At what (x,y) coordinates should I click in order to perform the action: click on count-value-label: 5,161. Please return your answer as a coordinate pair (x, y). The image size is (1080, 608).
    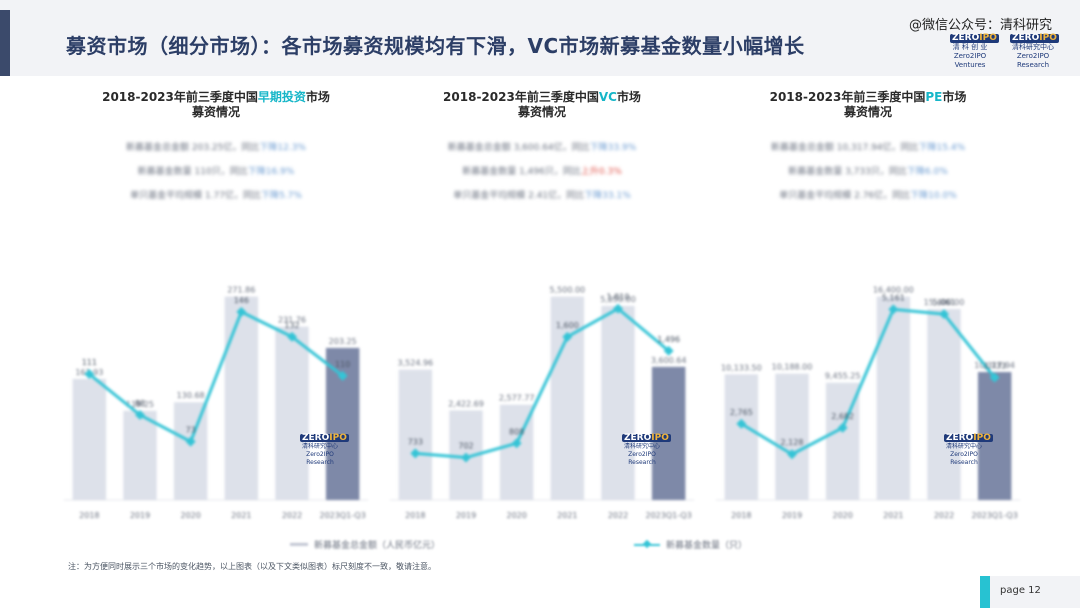
    Looking at the image, I should click on (893, 297).